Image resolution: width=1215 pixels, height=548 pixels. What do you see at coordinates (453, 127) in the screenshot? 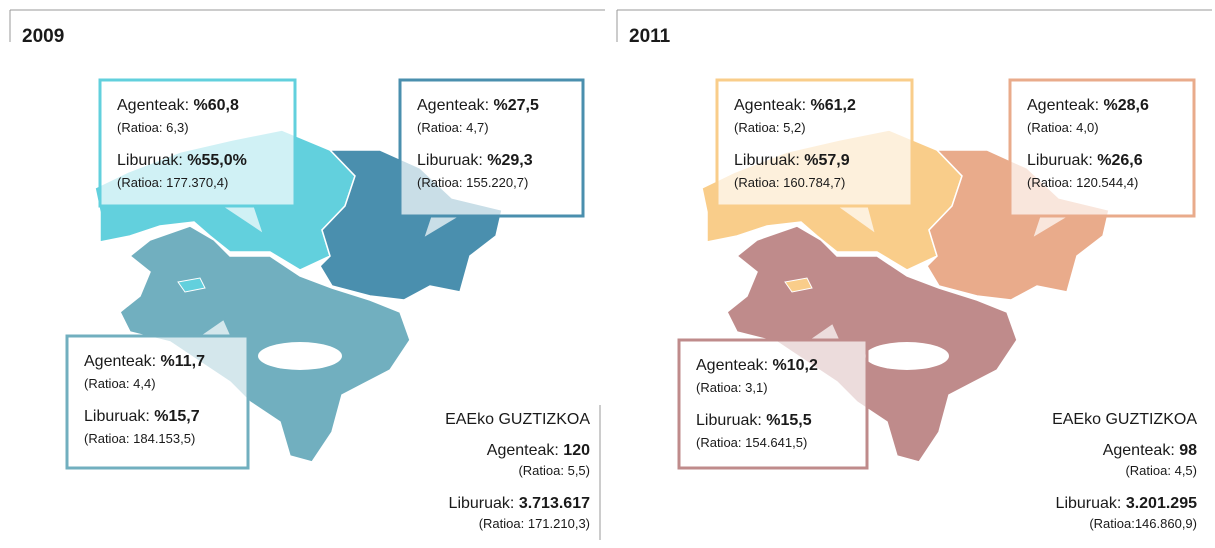
I see `agents-ratio: (Ratioa: 4,7)` at bounding box center [453, 127].